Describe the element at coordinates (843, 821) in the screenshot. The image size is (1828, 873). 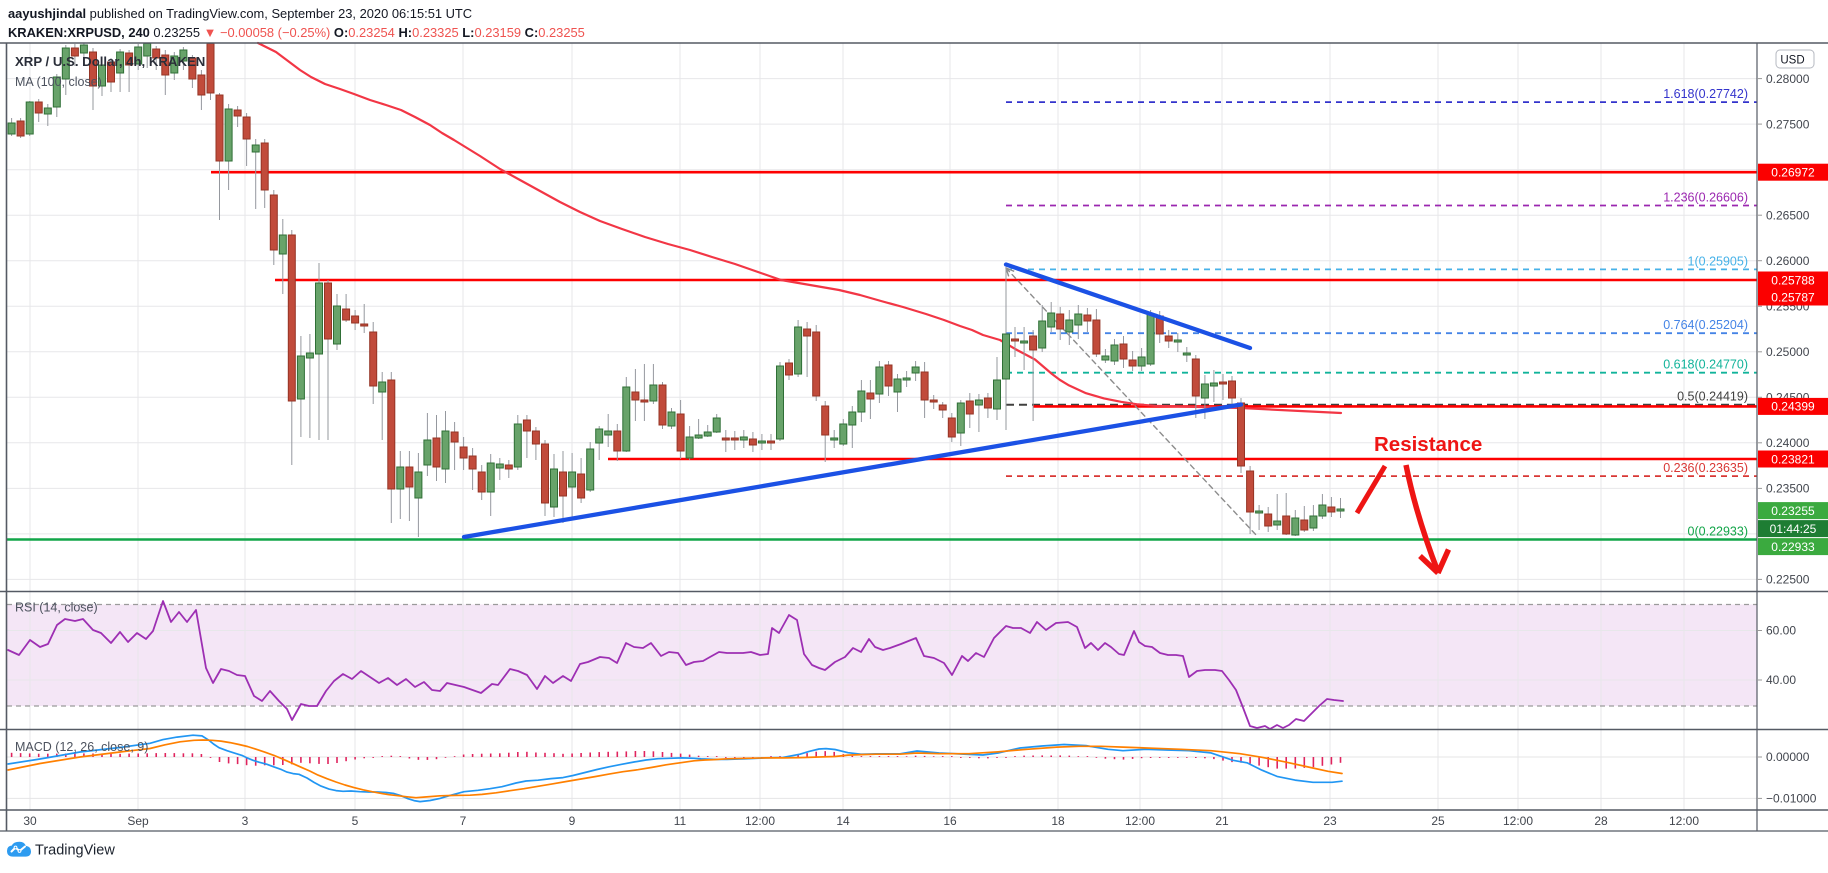
I see `svg-text: 14` at that location.